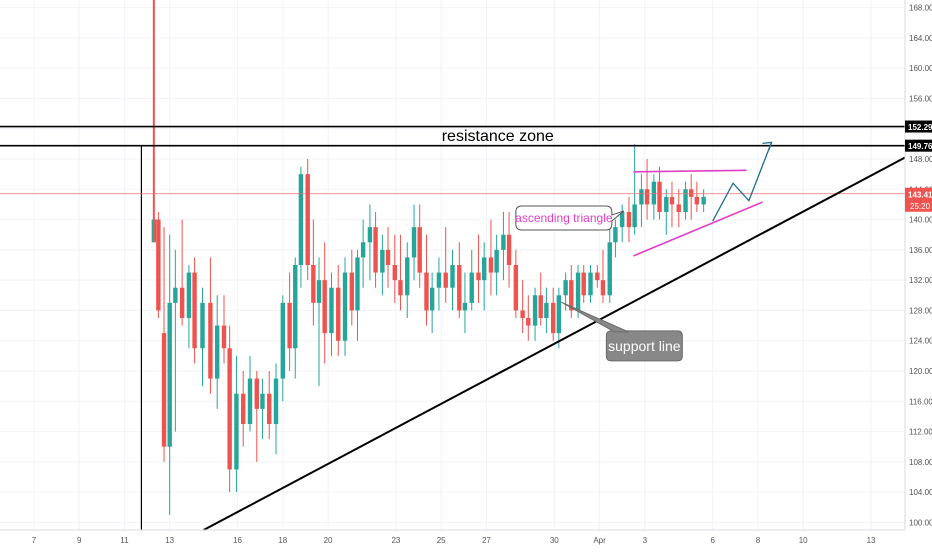 This screenshot has height=555, width=932. Describe the element at coordinates (690, 171) in the screenshot. I see `triangle-top-line` at that location.